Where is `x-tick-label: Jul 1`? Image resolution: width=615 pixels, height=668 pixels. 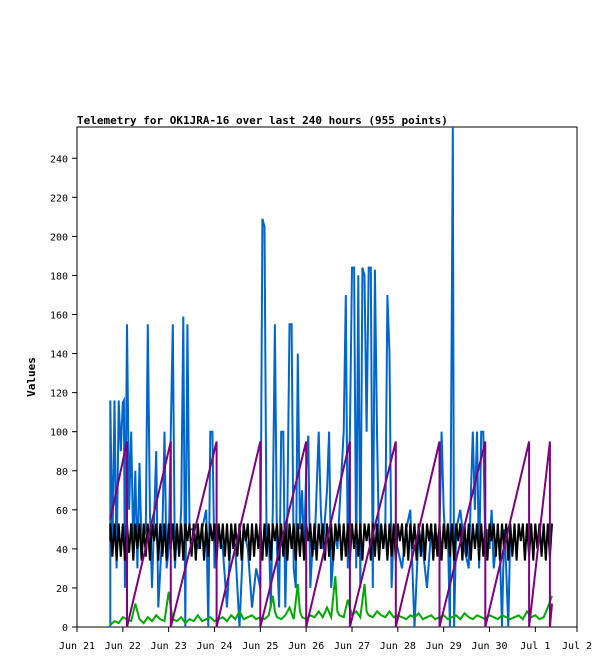
x-tick-label: Jul 1 is located at coordinates (535, 646).